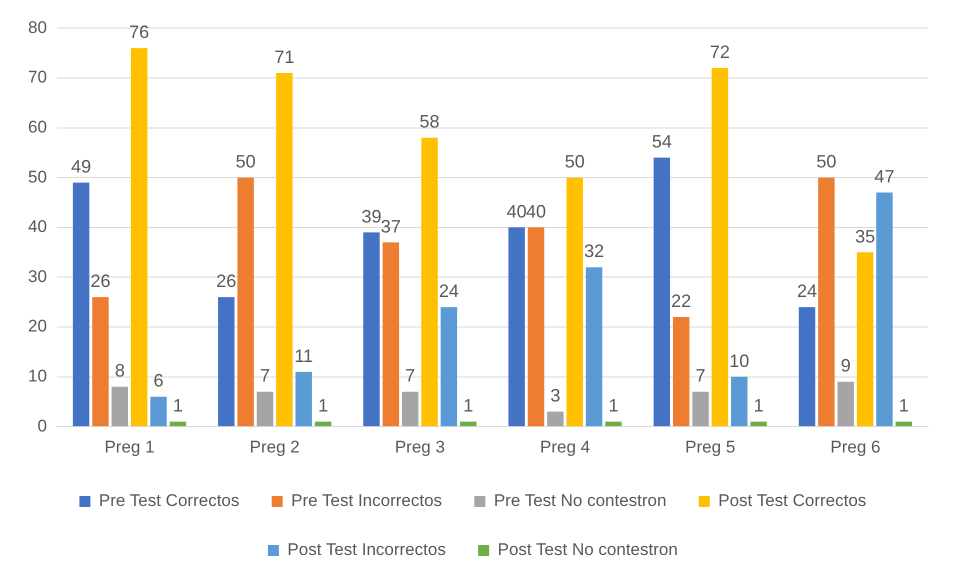  I want to click on y-tick-label: 50, so click(37, 176).